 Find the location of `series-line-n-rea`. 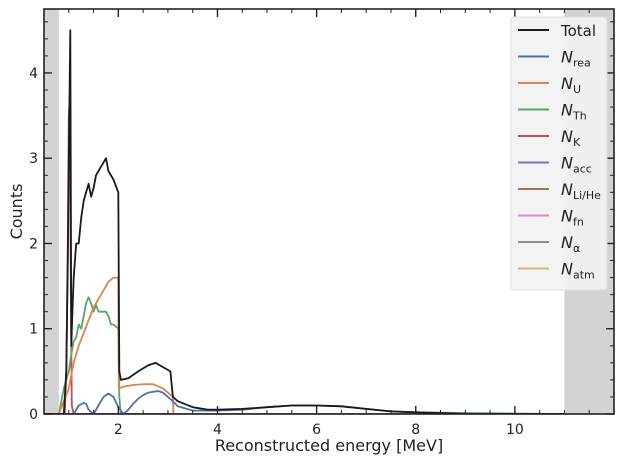

series-line-n-rea is located at coordinates (304, 402).